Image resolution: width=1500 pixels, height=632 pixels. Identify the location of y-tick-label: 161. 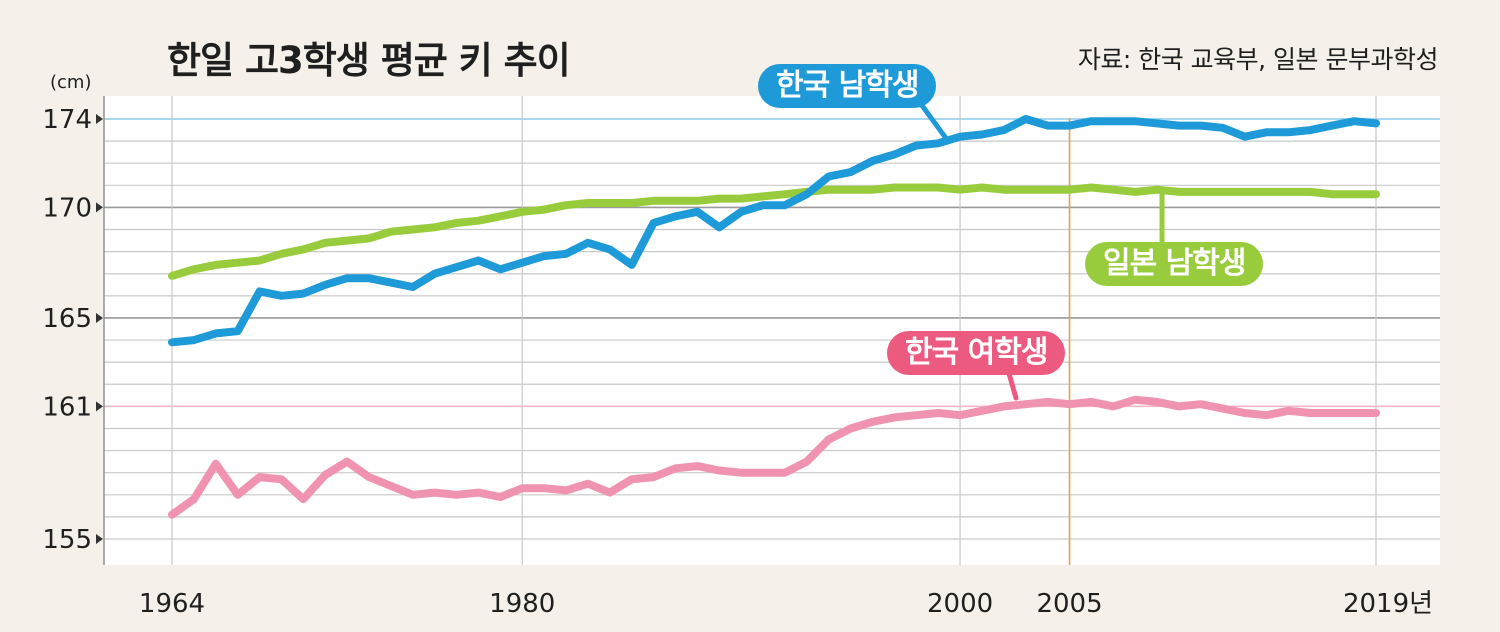
(67, 407).